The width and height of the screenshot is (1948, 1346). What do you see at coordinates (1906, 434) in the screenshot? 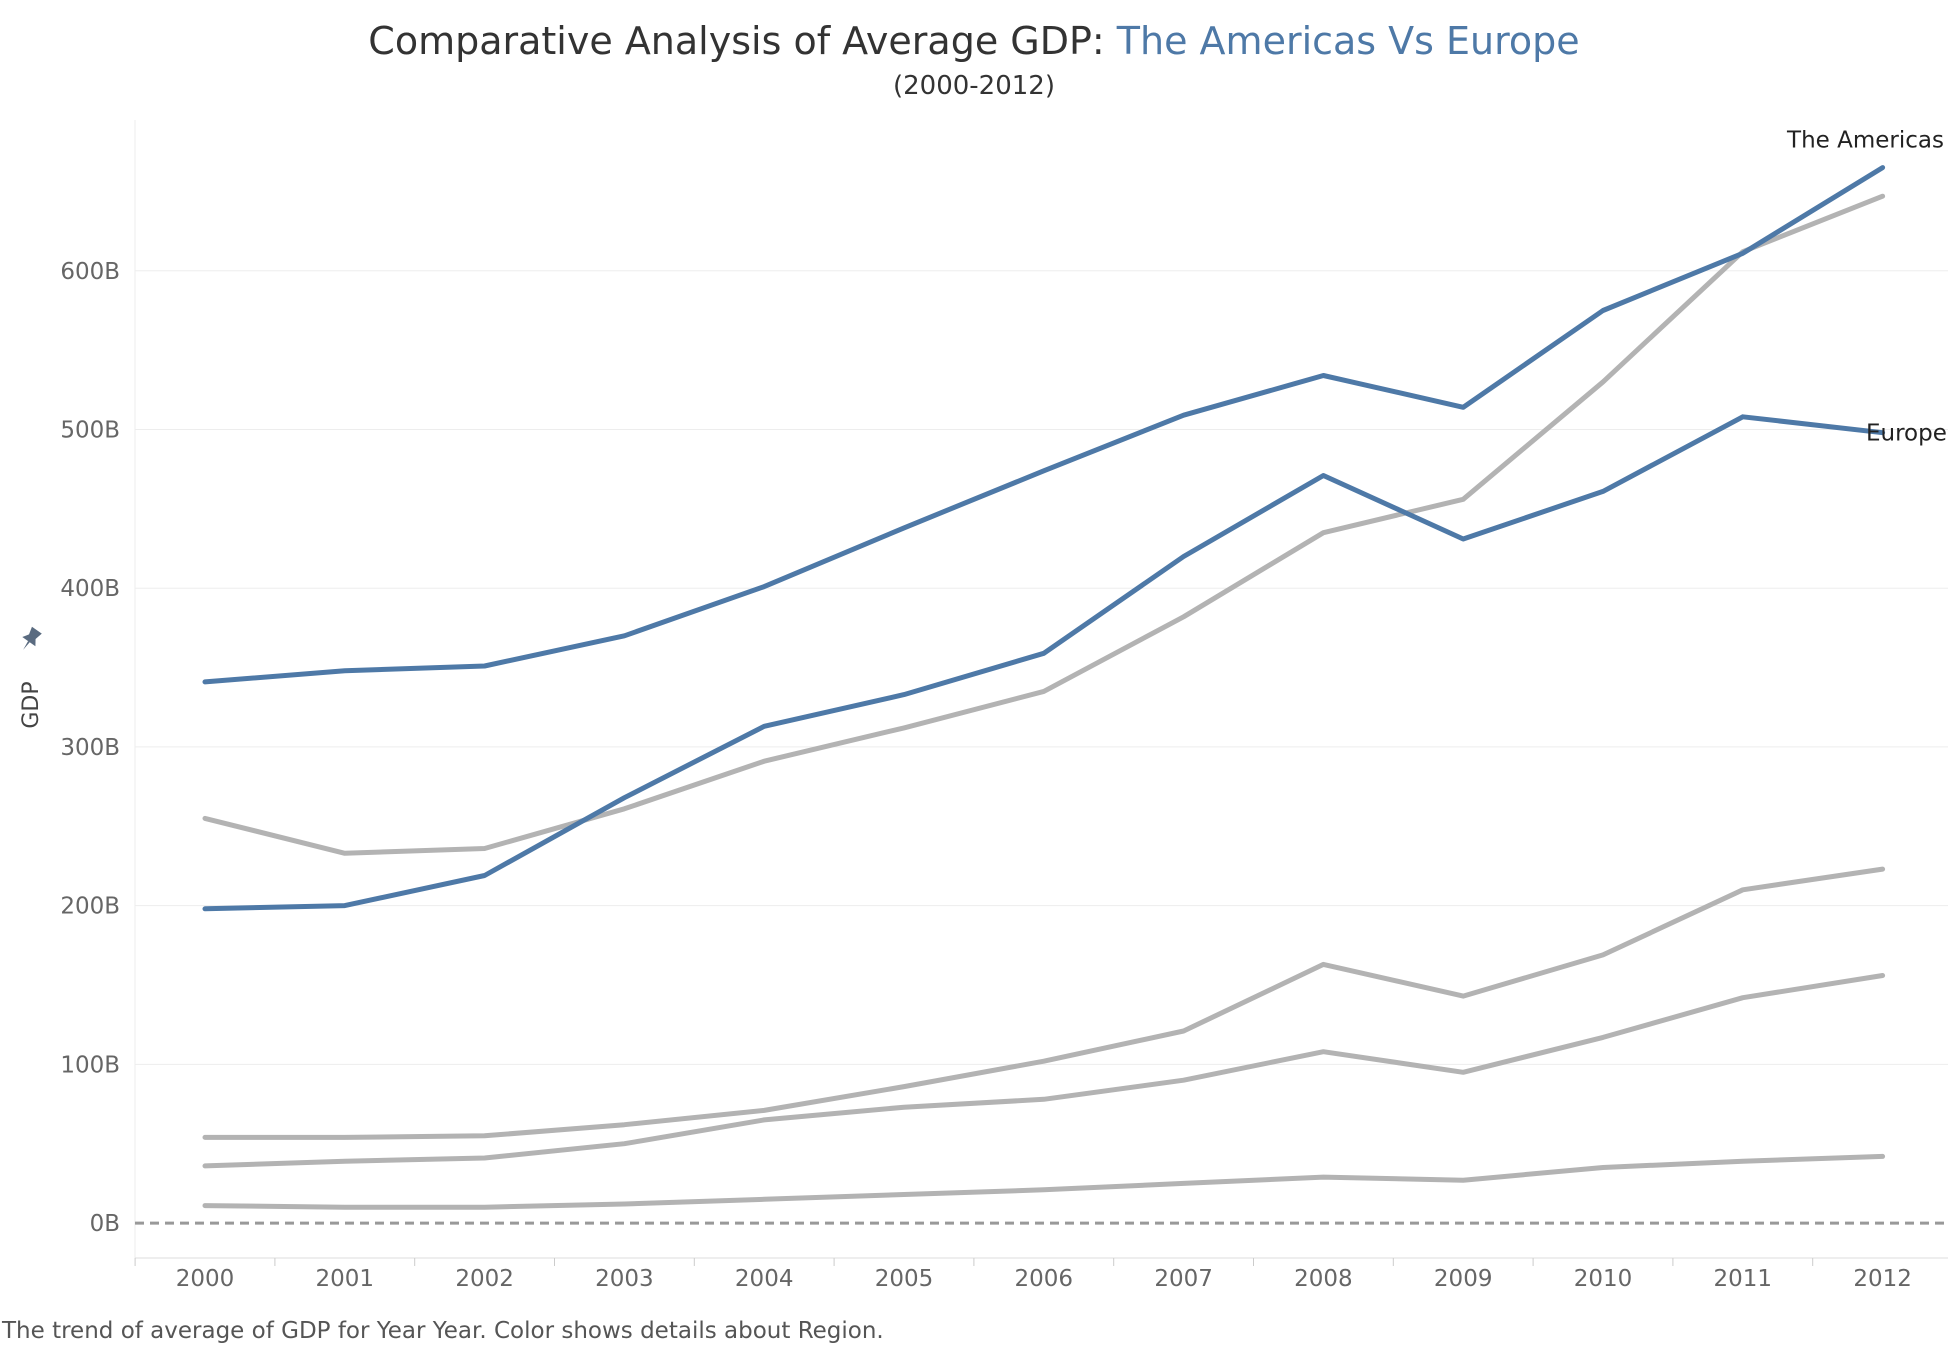
I see `series-label: Europe` at bounding box center [1906, 434].